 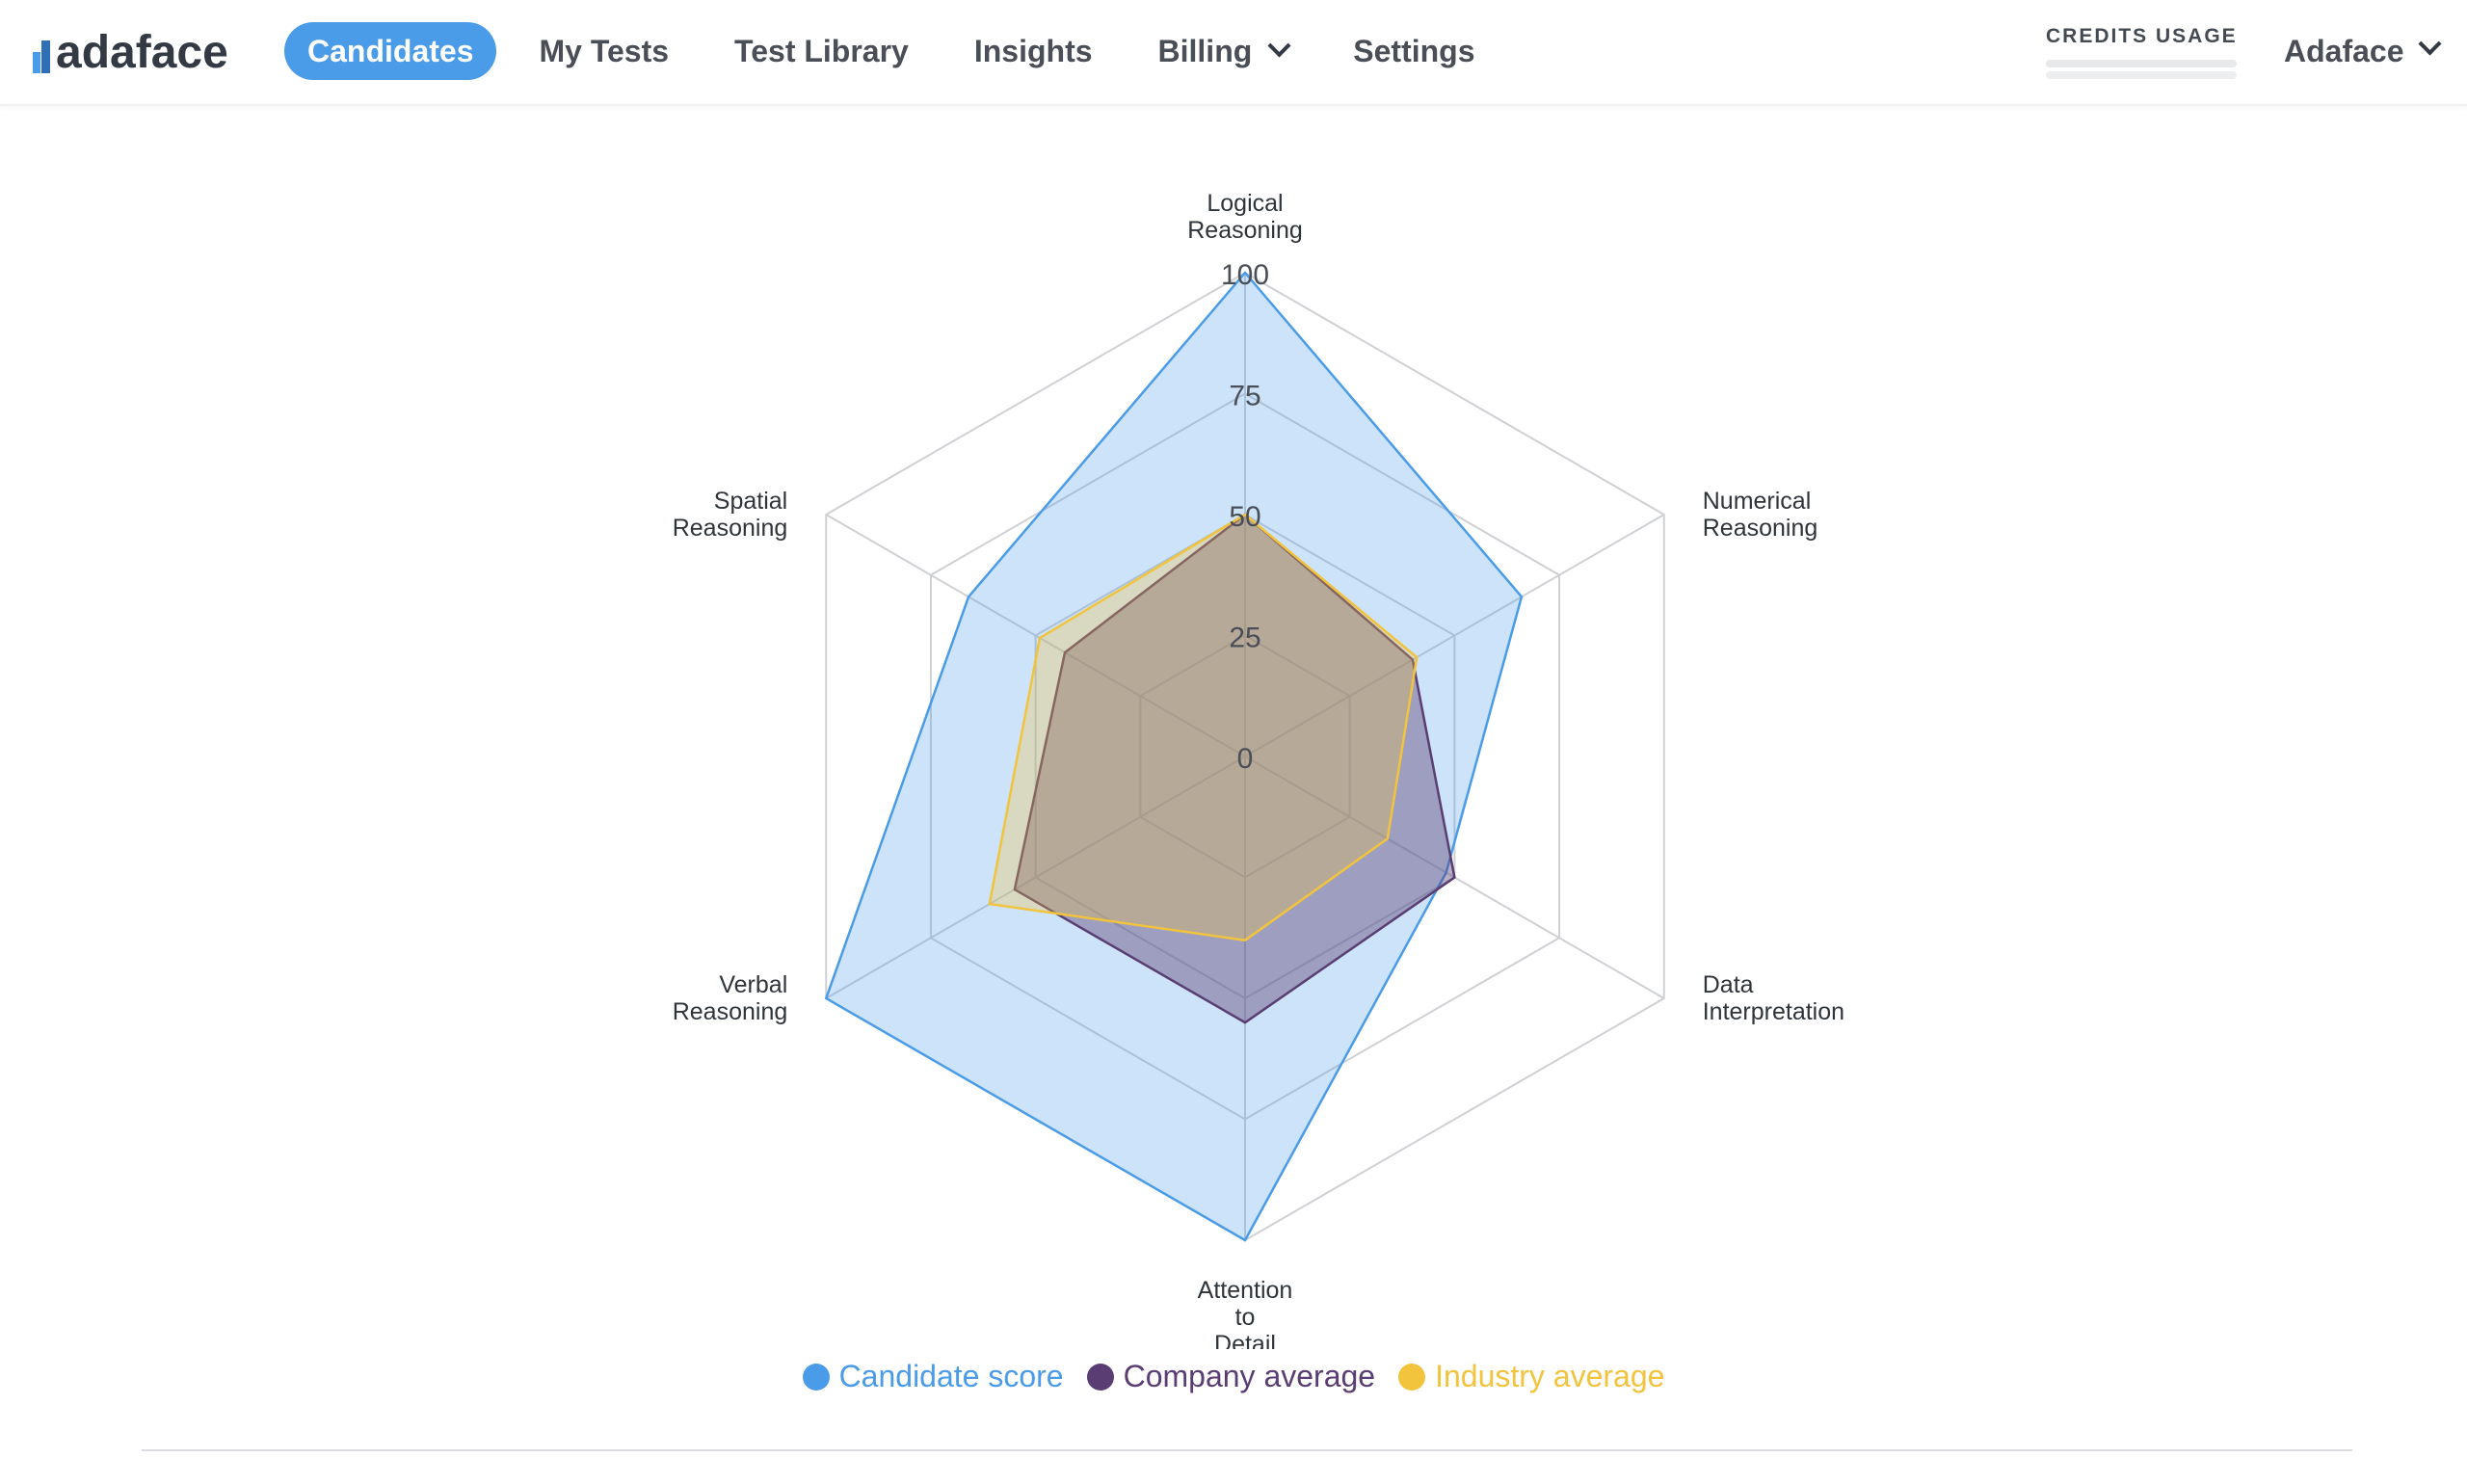 I want to click on radar-tick-label: 25, so click(x=1244, y=638).